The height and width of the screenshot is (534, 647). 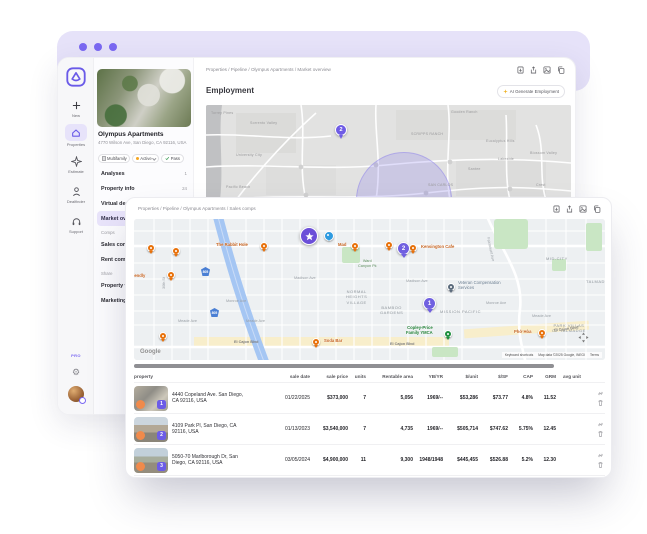 I want to click on services-marker, so click(x=451, y=287).